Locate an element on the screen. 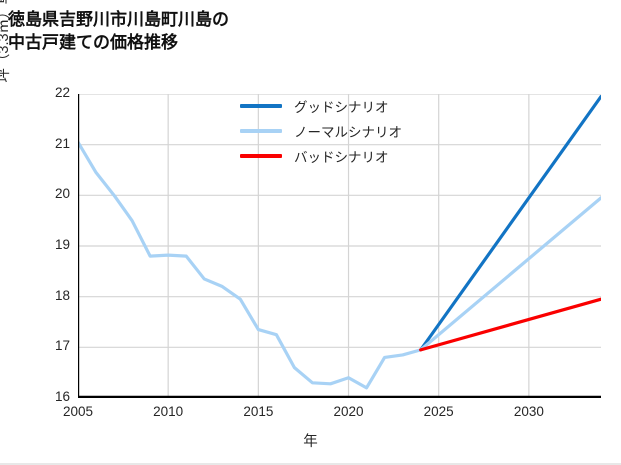 The image size is (621, 465). y-tick-label: 21 is located at coordinates (62, 143).